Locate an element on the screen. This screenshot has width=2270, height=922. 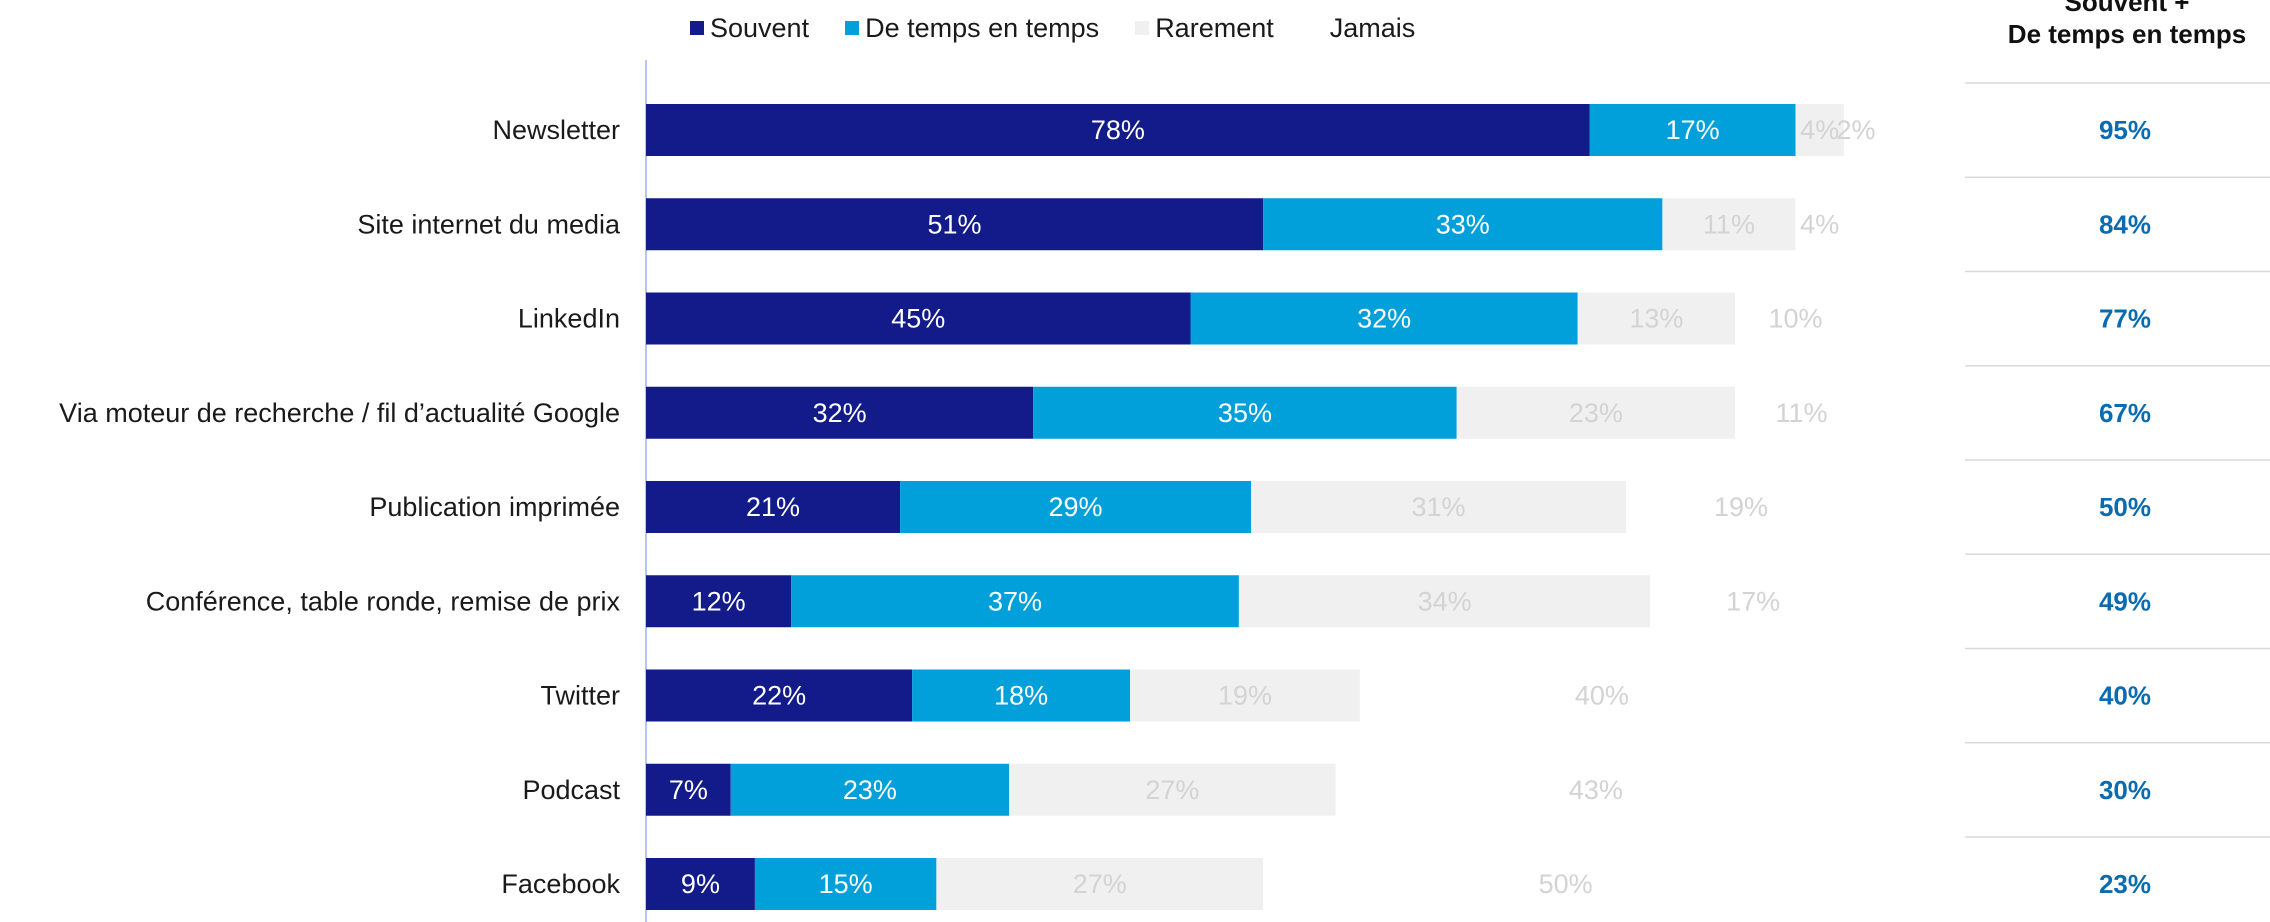
side-column-value: 30% is located at coordinates (2125, 790).